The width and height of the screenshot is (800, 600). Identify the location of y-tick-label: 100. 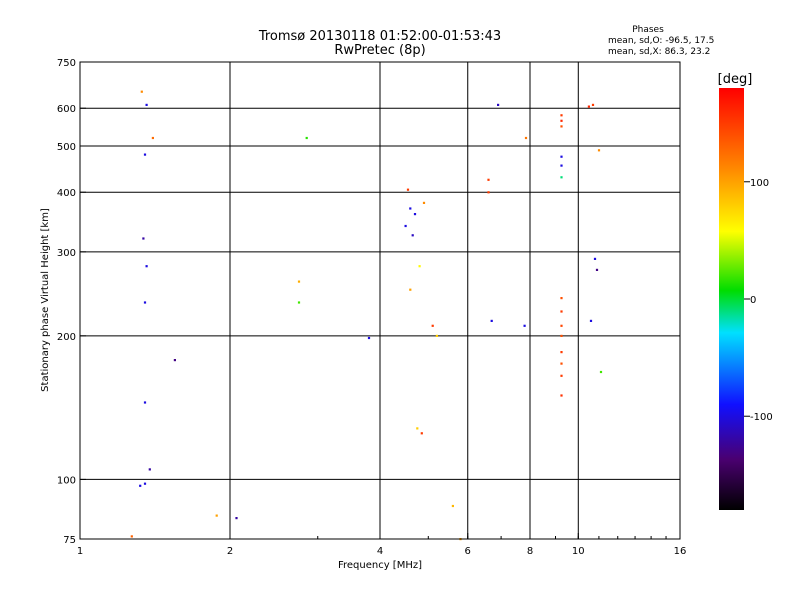
(66, 480).